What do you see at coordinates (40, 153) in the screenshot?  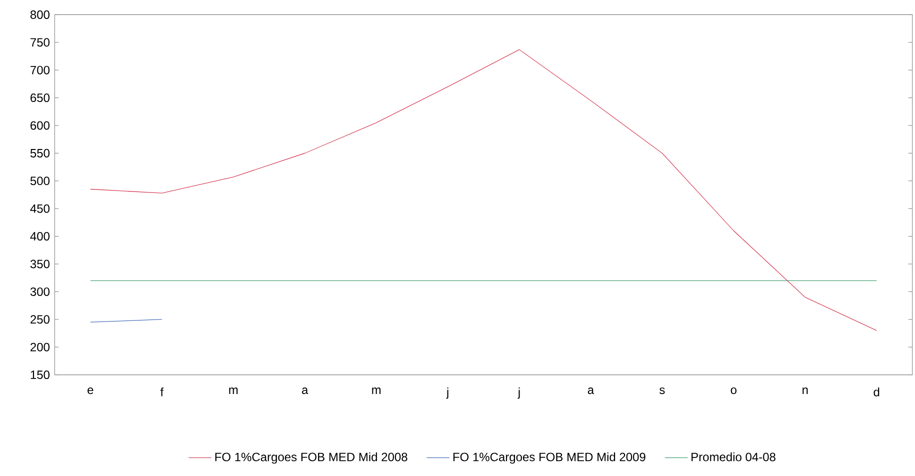 I see `y-tick-label: 550` at bounding box center [40, 153].